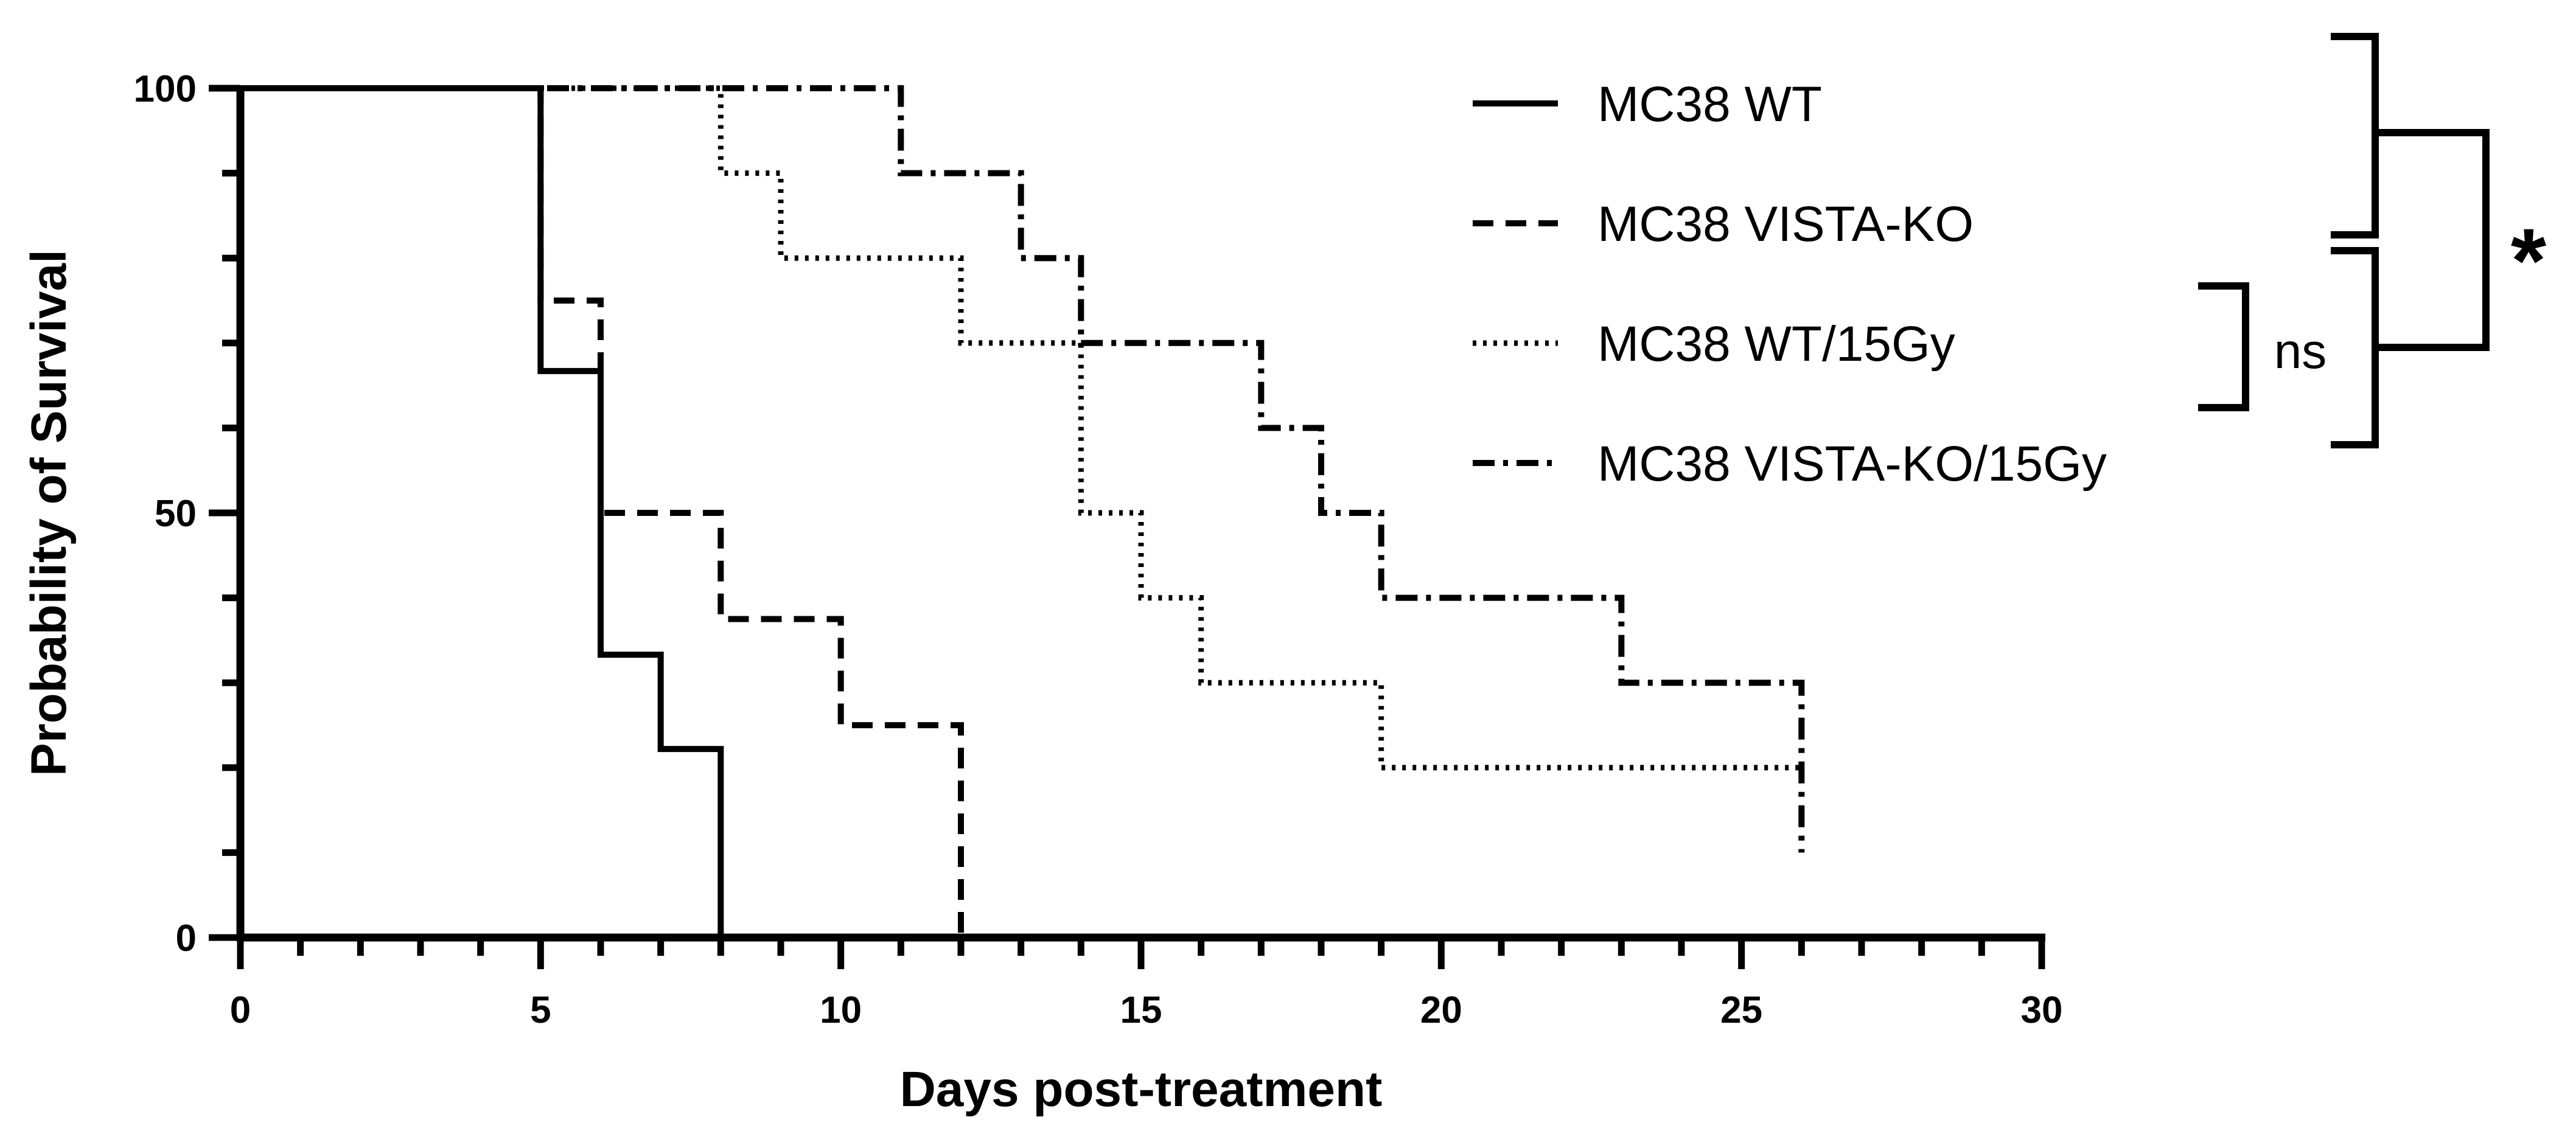 The width and height of the screenshot is (2576, 1145). What do you see at coordinates (2529, 260) in the screenshot?
I see `star-label: *` at bounding box center [2529, 260].